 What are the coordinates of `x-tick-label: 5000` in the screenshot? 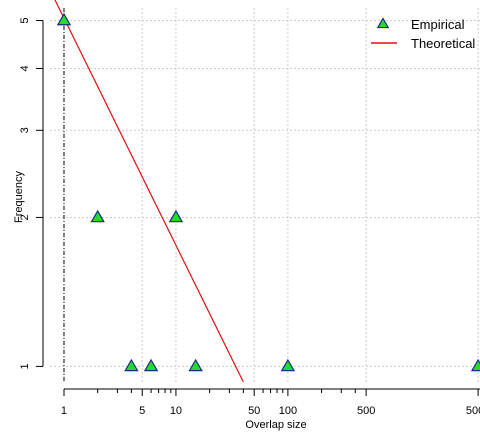 It's located at (473, 411).